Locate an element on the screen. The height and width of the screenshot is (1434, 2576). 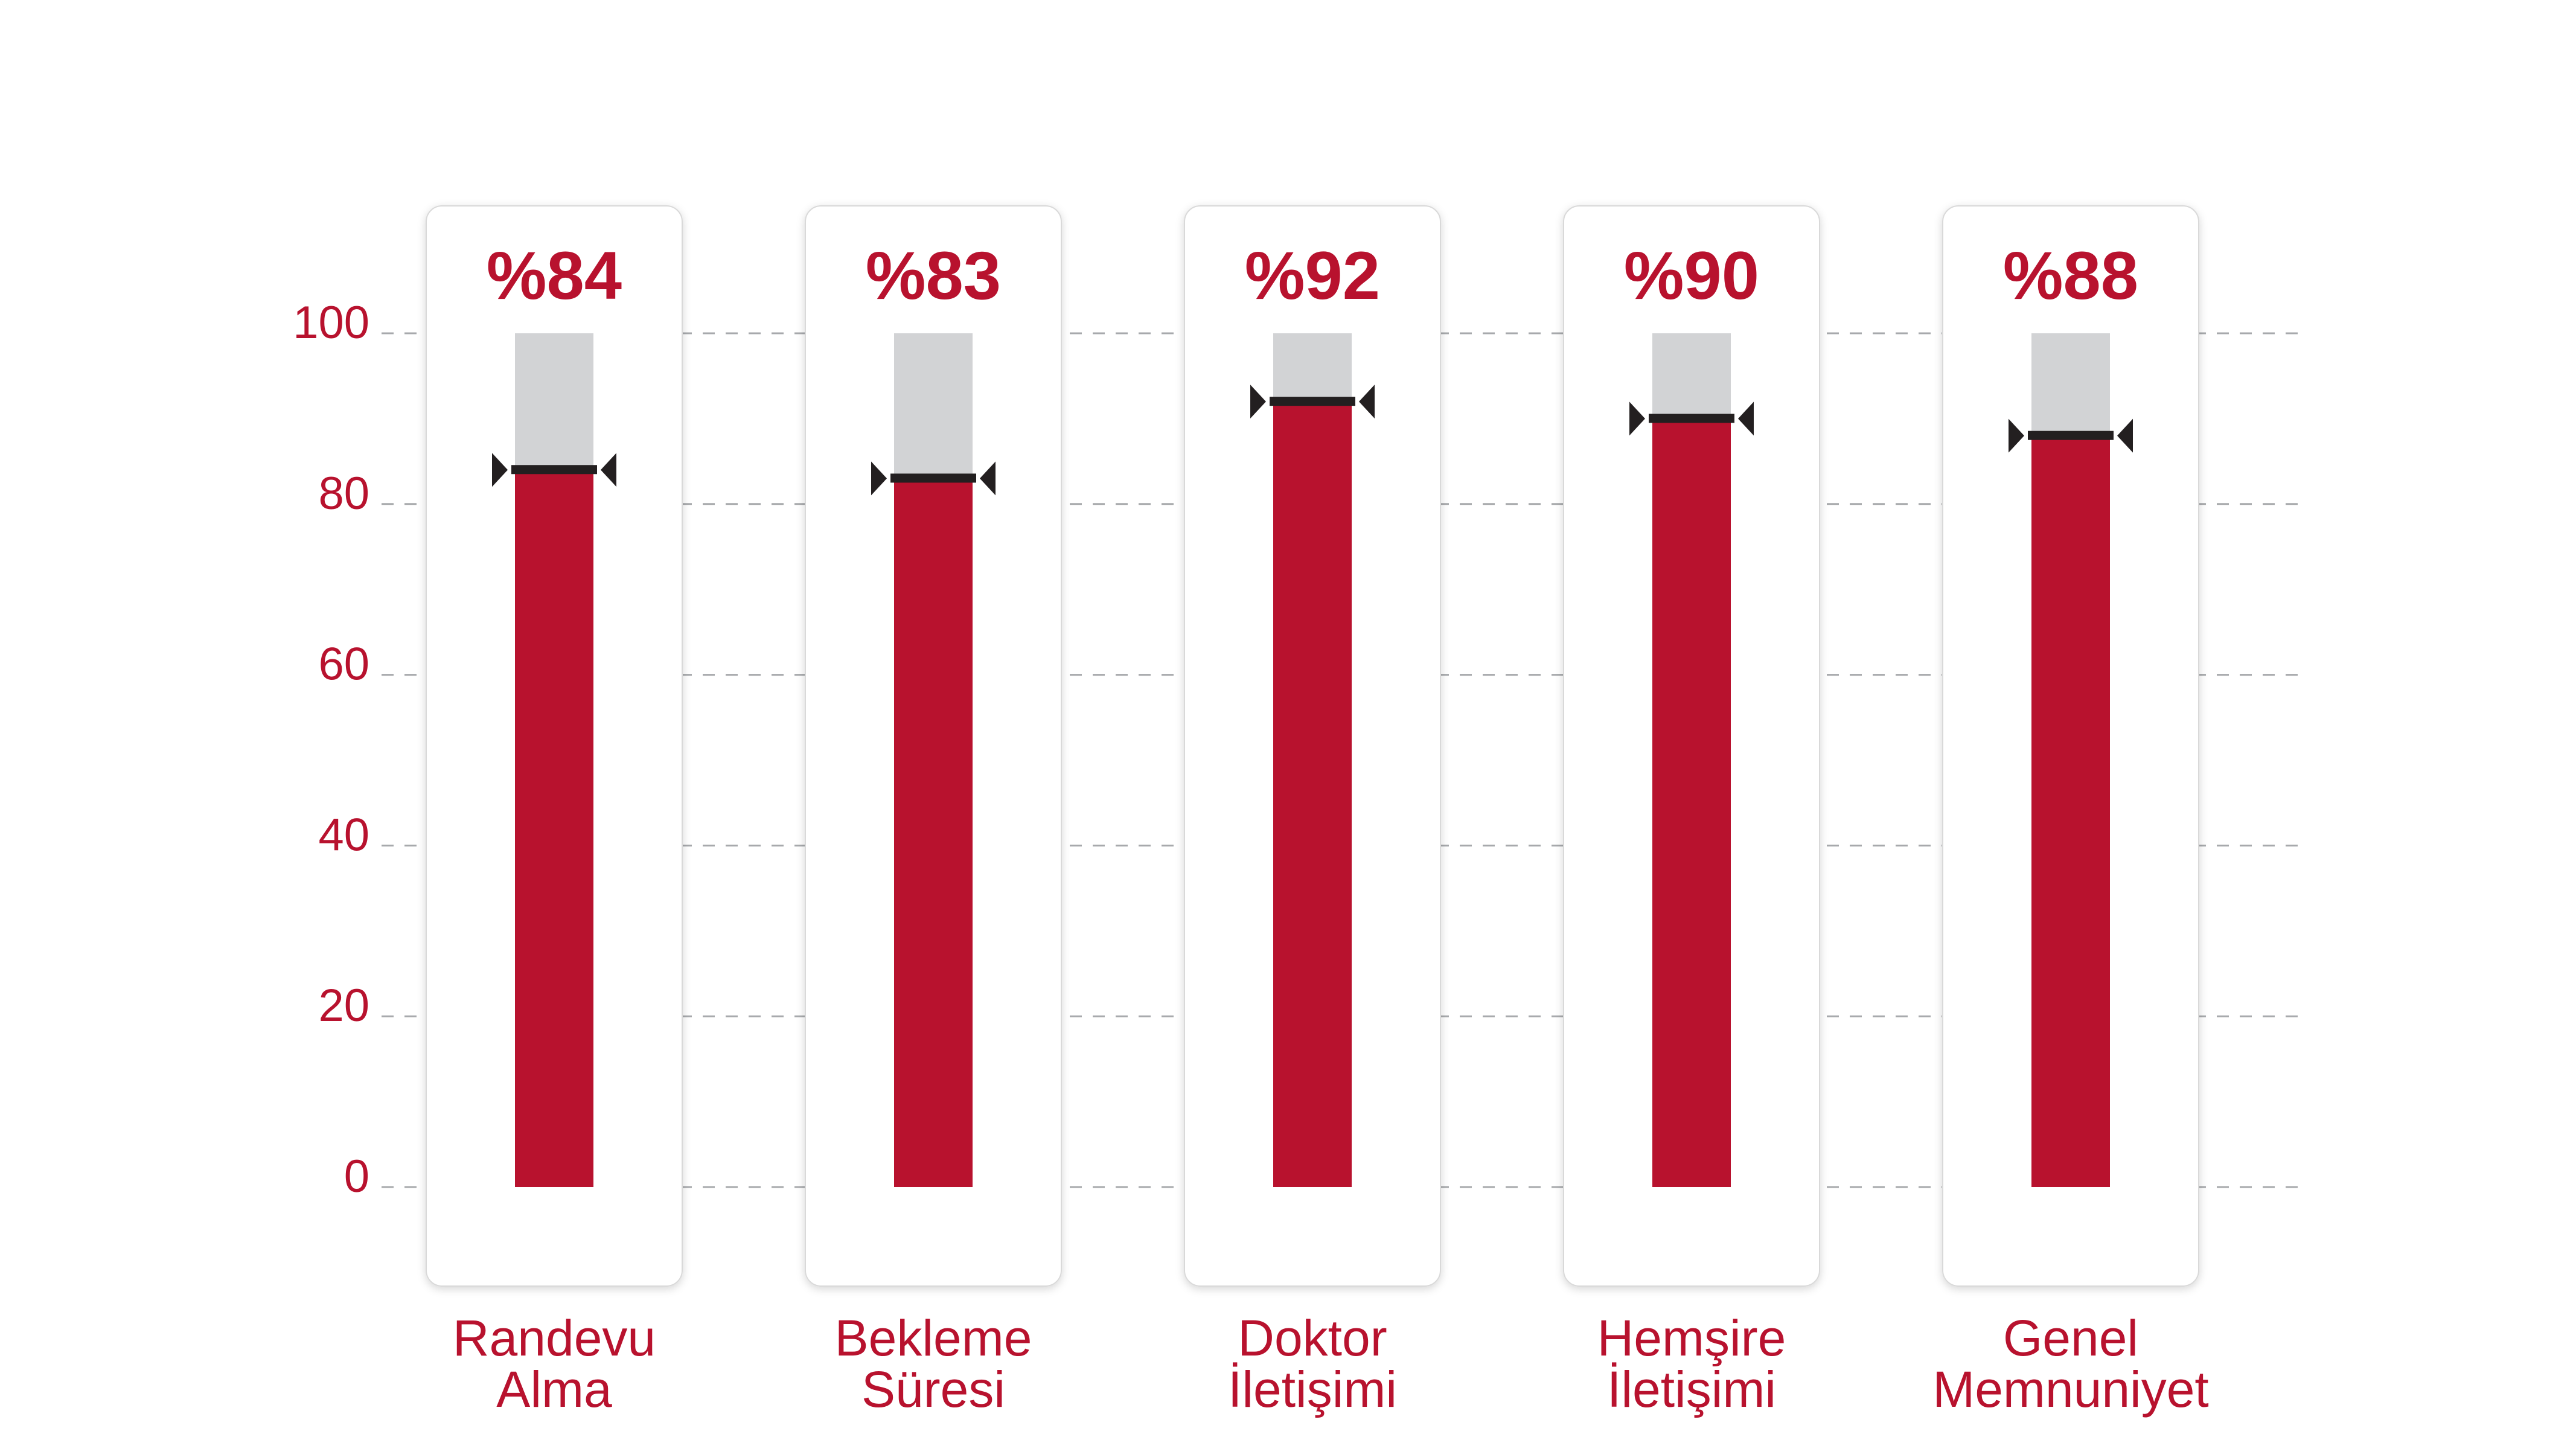
category-label-line-1: Genel is located at coordinates (2070, 1338).